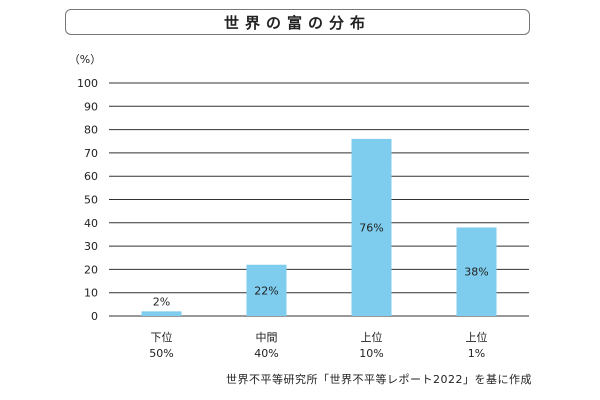  What do you see at coordinates (91, 293) in the screenshot?
I see `y-tick-label: 10` at bounding box center [91, 293].